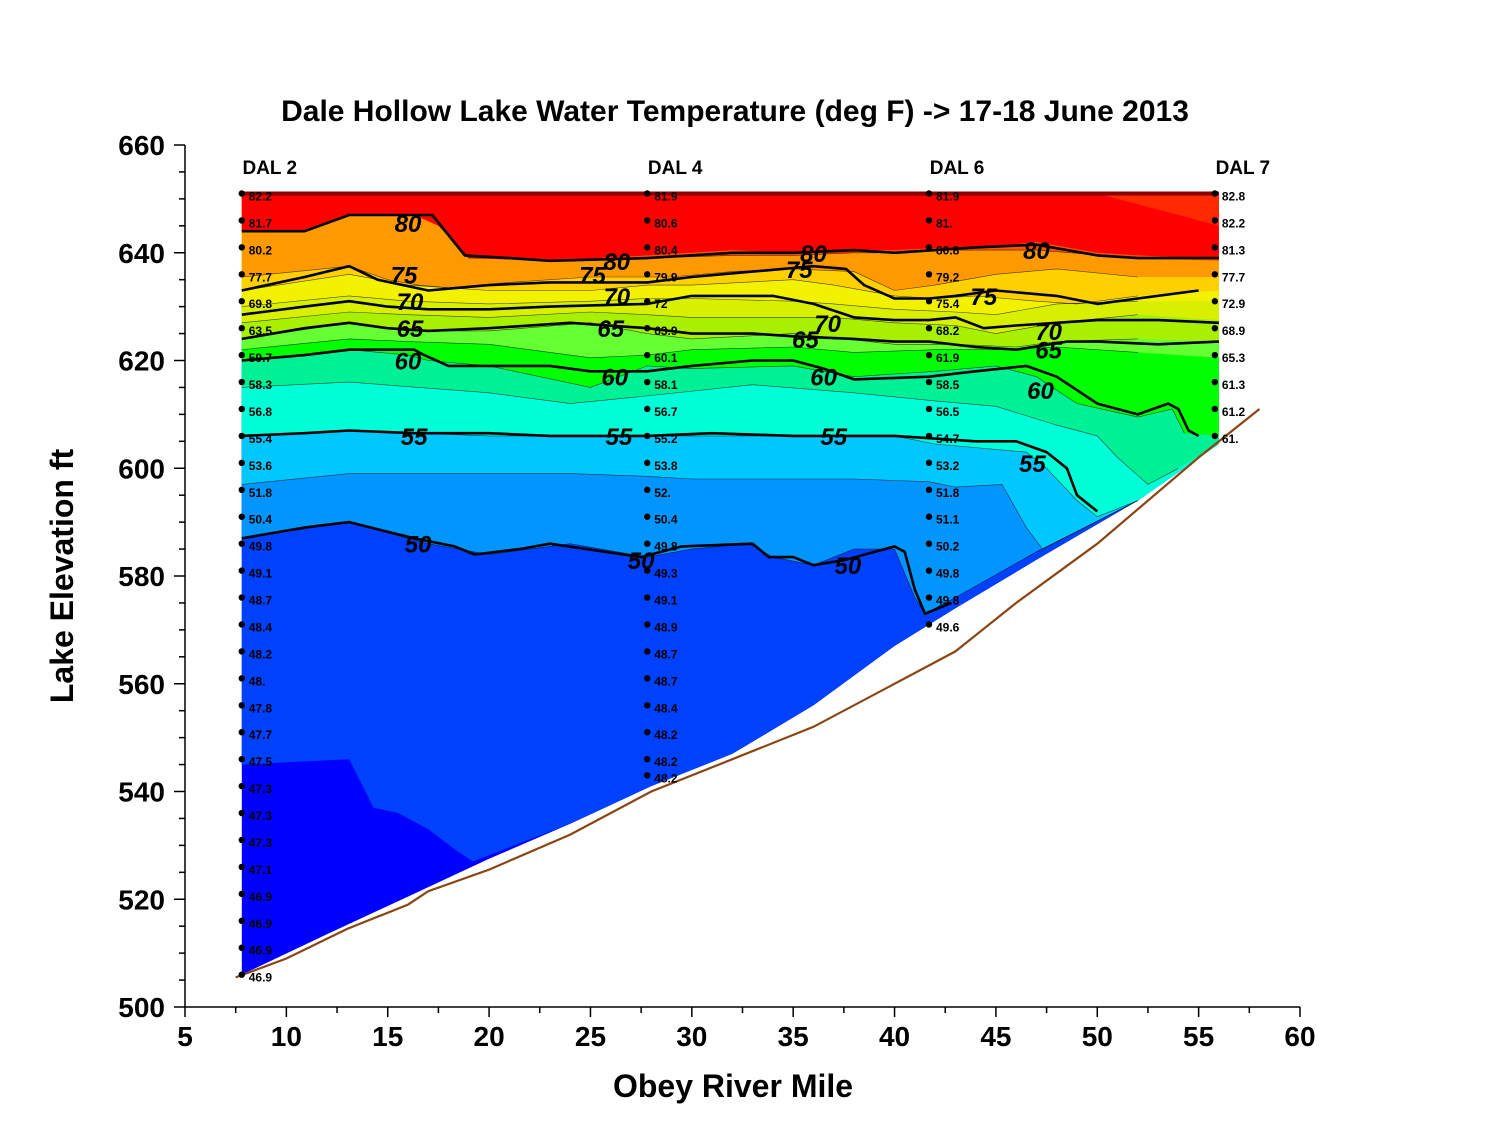  Describe the element at coordinates (261, 358) in the screenshot. I see `observation-value: 59.7` at that location.